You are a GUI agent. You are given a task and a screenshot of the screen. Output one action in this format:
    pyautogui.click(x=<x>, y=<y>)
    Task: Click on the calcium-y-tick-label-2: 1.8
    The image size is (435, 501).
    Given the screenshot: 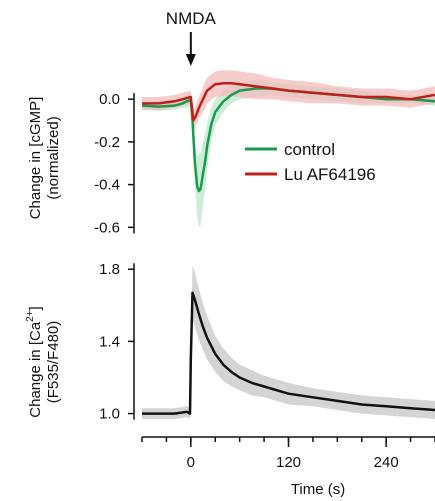 What is the action you would take?
    pyautogui.click(x=109, y=269)
    